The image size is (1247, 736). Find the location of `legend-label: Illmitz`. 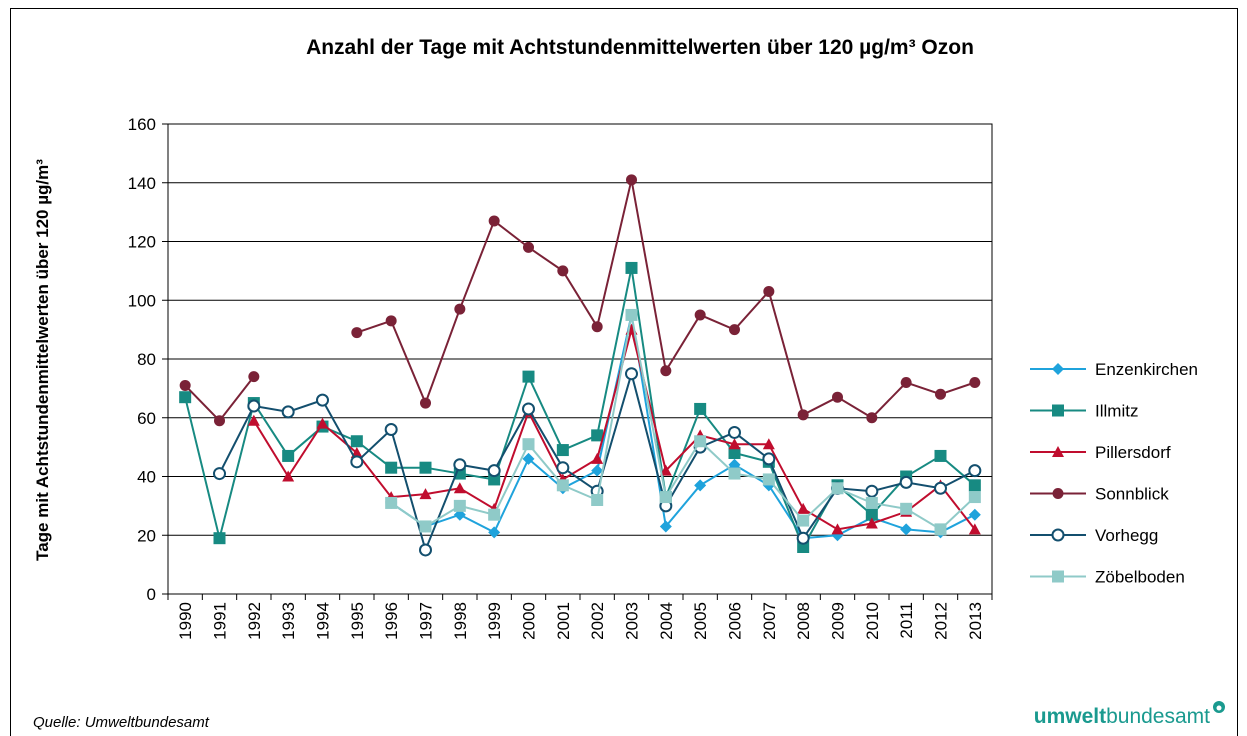

legend-label: Illmitz is located at coordinates (1116, 411).